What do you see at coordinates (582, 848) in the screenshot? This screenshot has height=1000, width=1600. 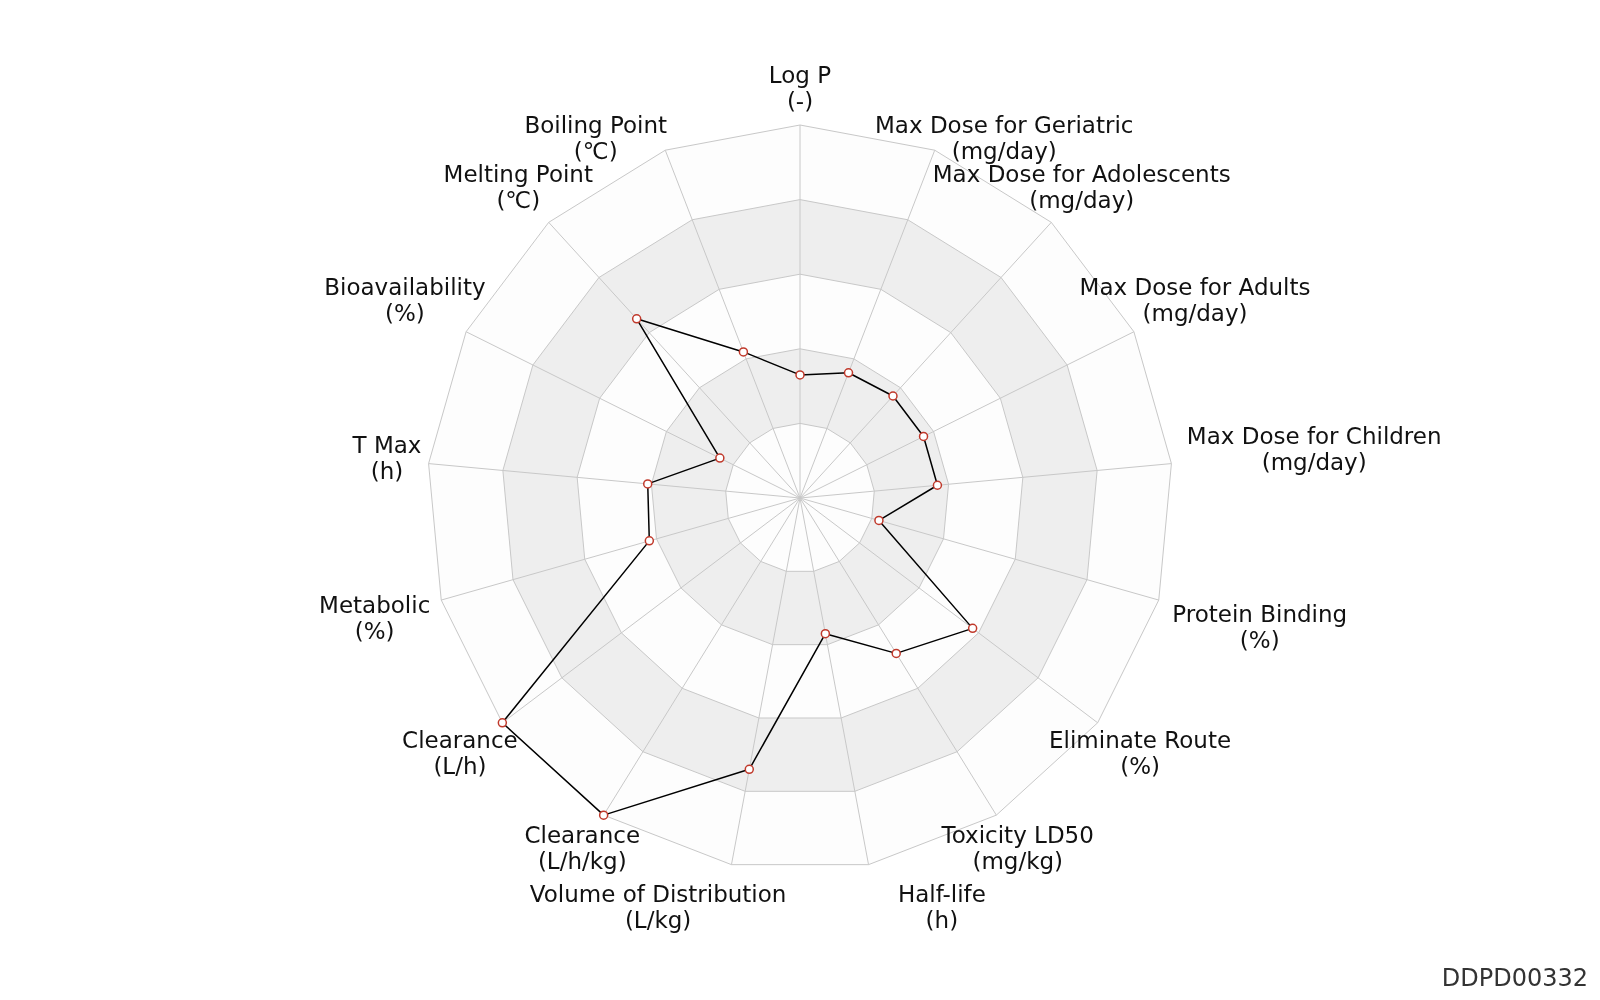 I see `spoke-label: Clearance (L/h/kg)` at bounding box center [582, 848].